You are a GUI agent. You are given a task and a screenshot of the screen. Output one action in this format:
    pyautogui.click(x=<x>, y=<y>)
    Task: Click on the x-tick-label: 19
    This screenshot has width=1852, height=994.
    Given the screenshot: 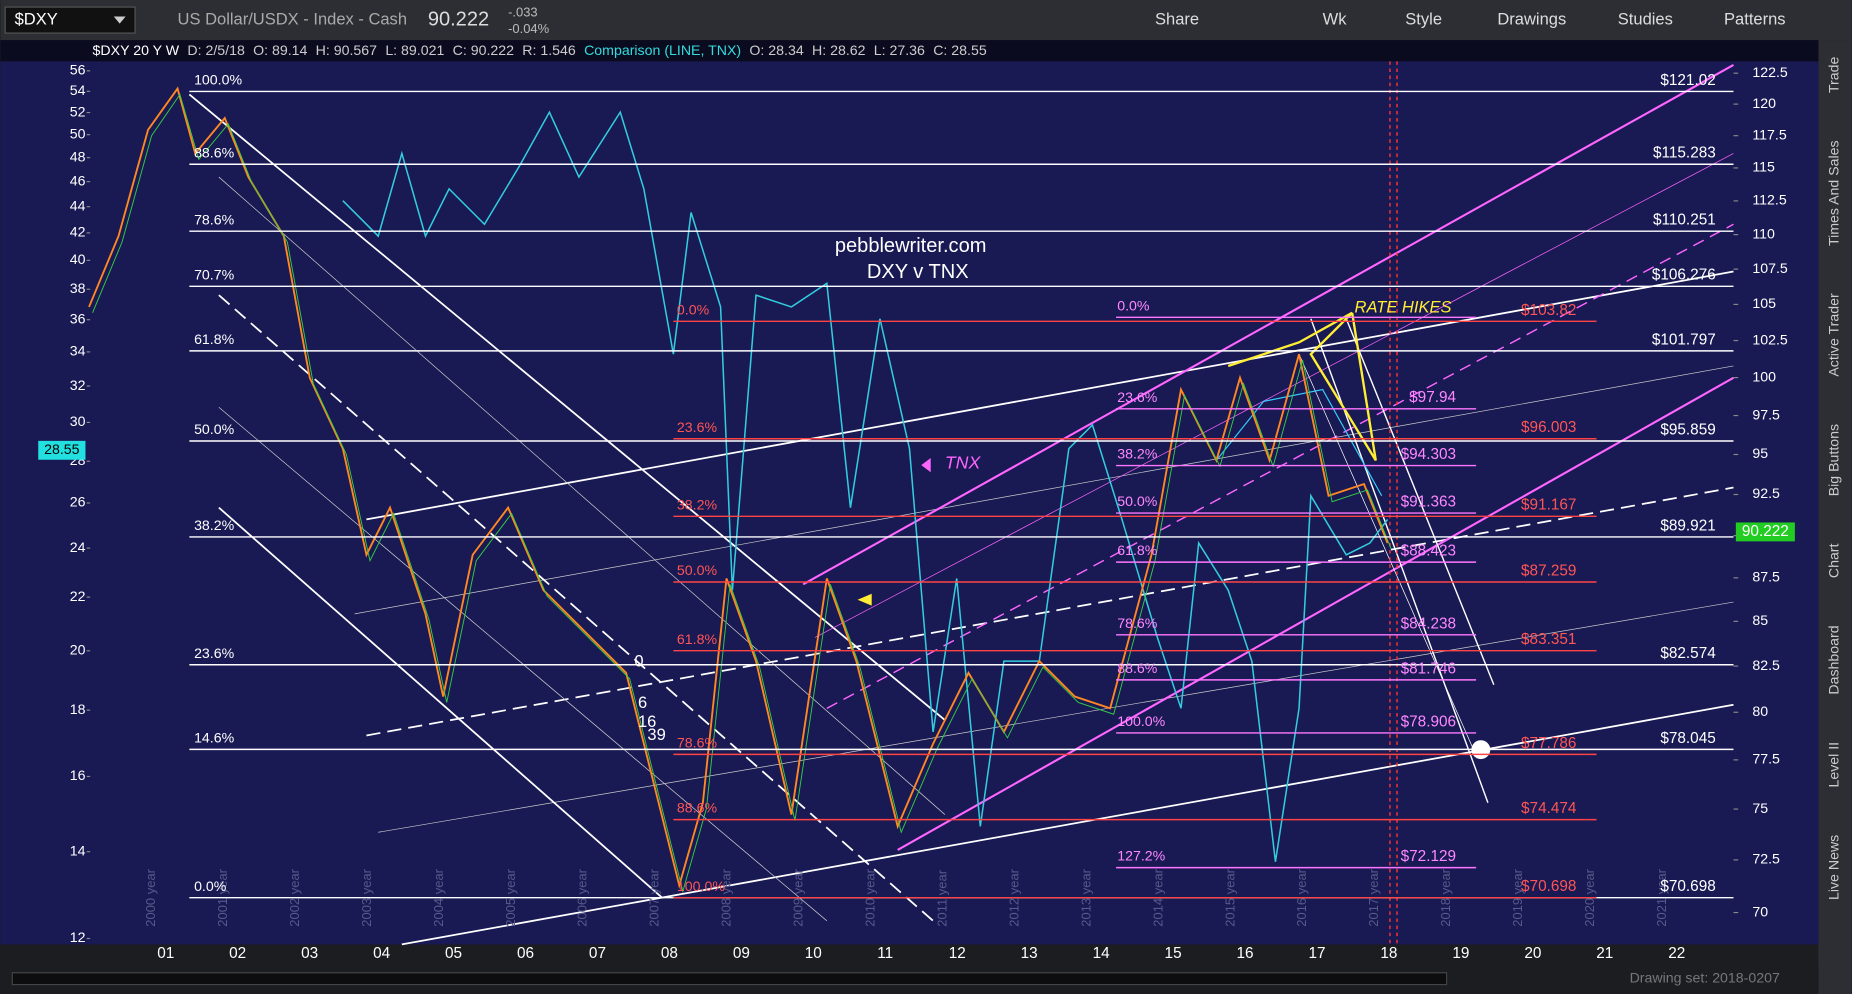 What is the action you would take?
    pyautogui.click(x=1460, y=953)
    